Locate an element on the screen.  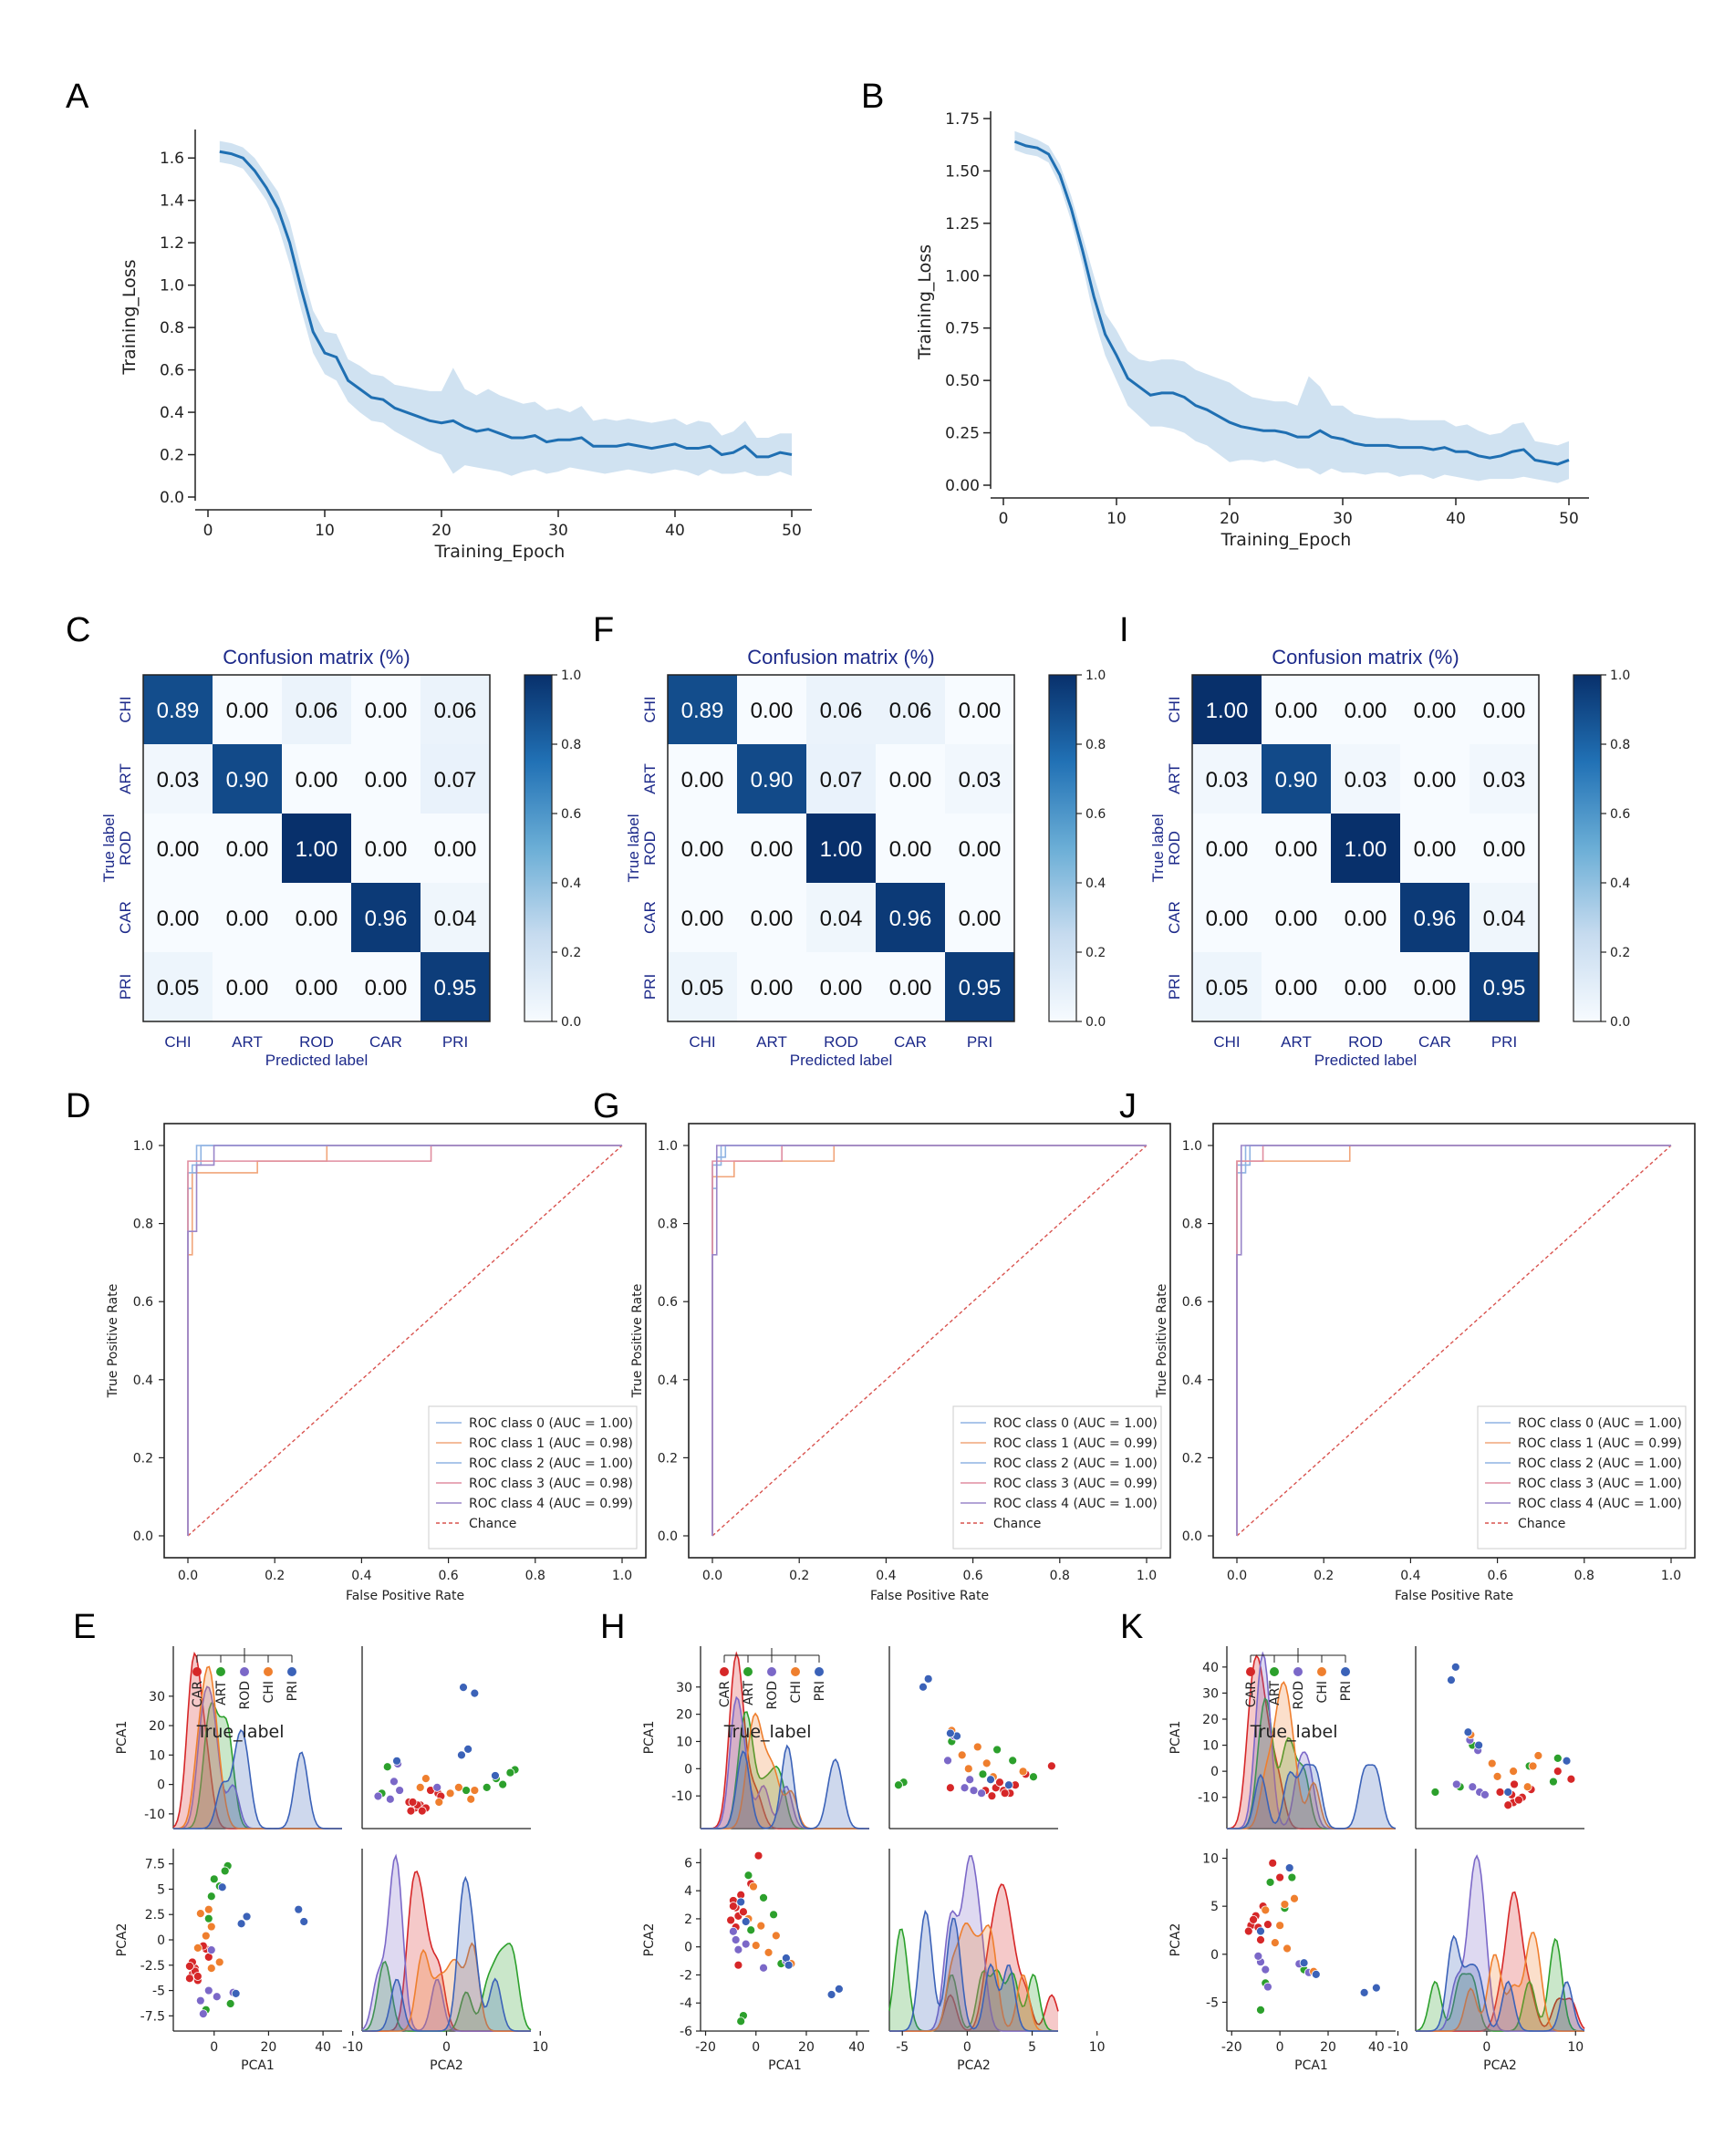
legend-title: True_label is located at coordinates (767, 1732).